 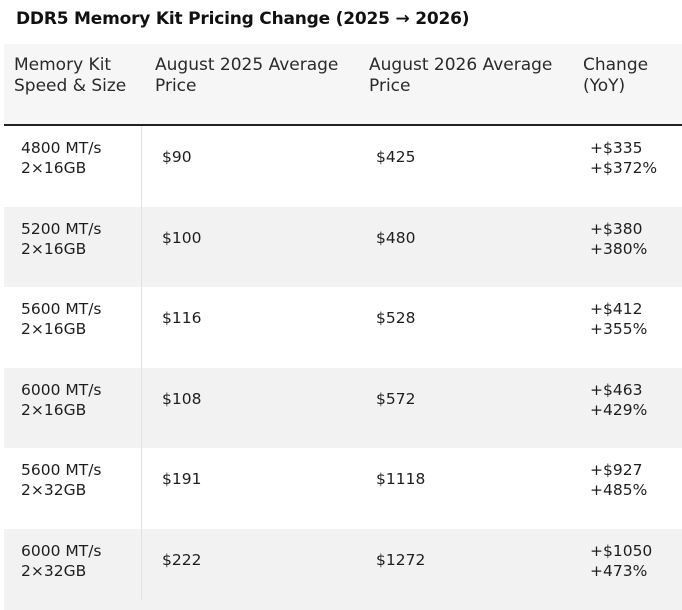 What do you see at coordinates (343, 247) in the screenshot?
I see `table-row: 5200 MT/s 2×16GB $100 $480 +$380 +380%` at bounding box center [343, 247].